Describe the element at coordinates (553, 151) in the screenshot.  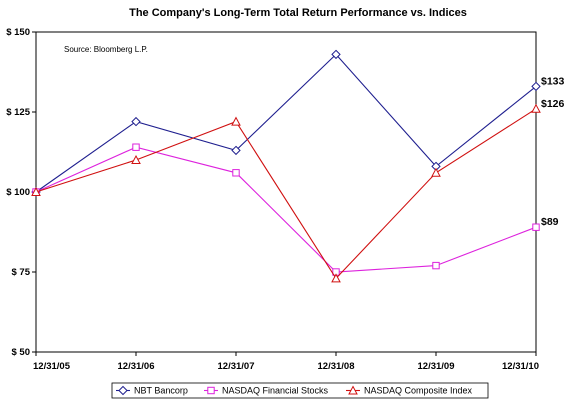
I see `end-labels: $133 $89 $126` at that location.